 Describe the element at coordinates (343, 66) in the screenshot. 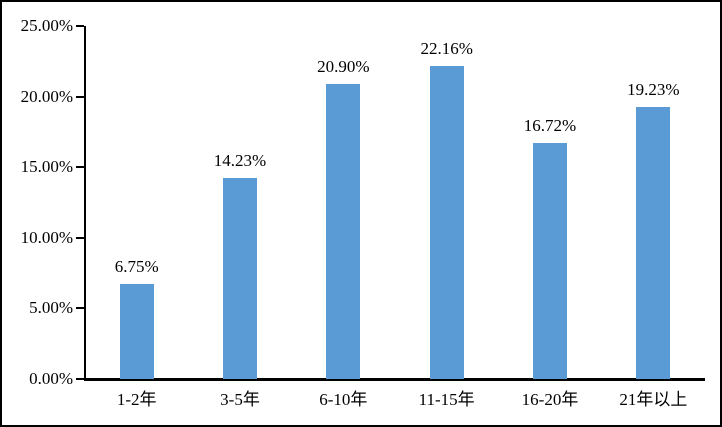

I see `bar-value-label: 20.90%` at that location.